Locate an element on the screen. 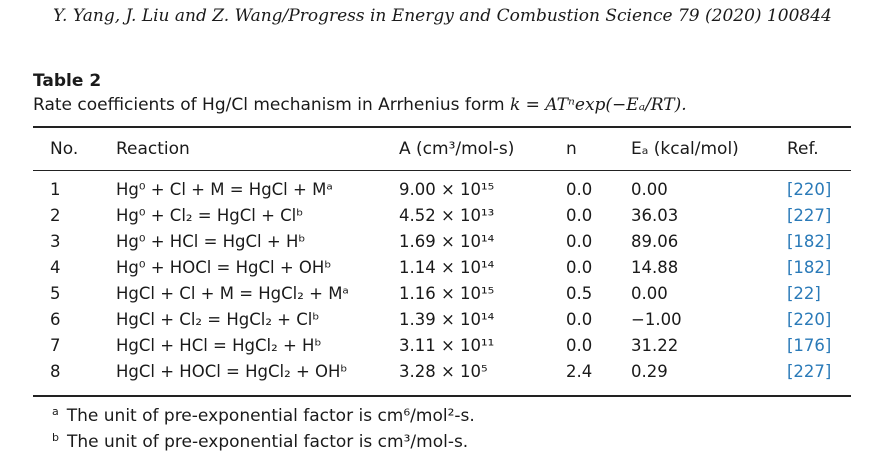 The image size is (872, 461). cell-n: 2.4 is located at coordinates (579, 371).